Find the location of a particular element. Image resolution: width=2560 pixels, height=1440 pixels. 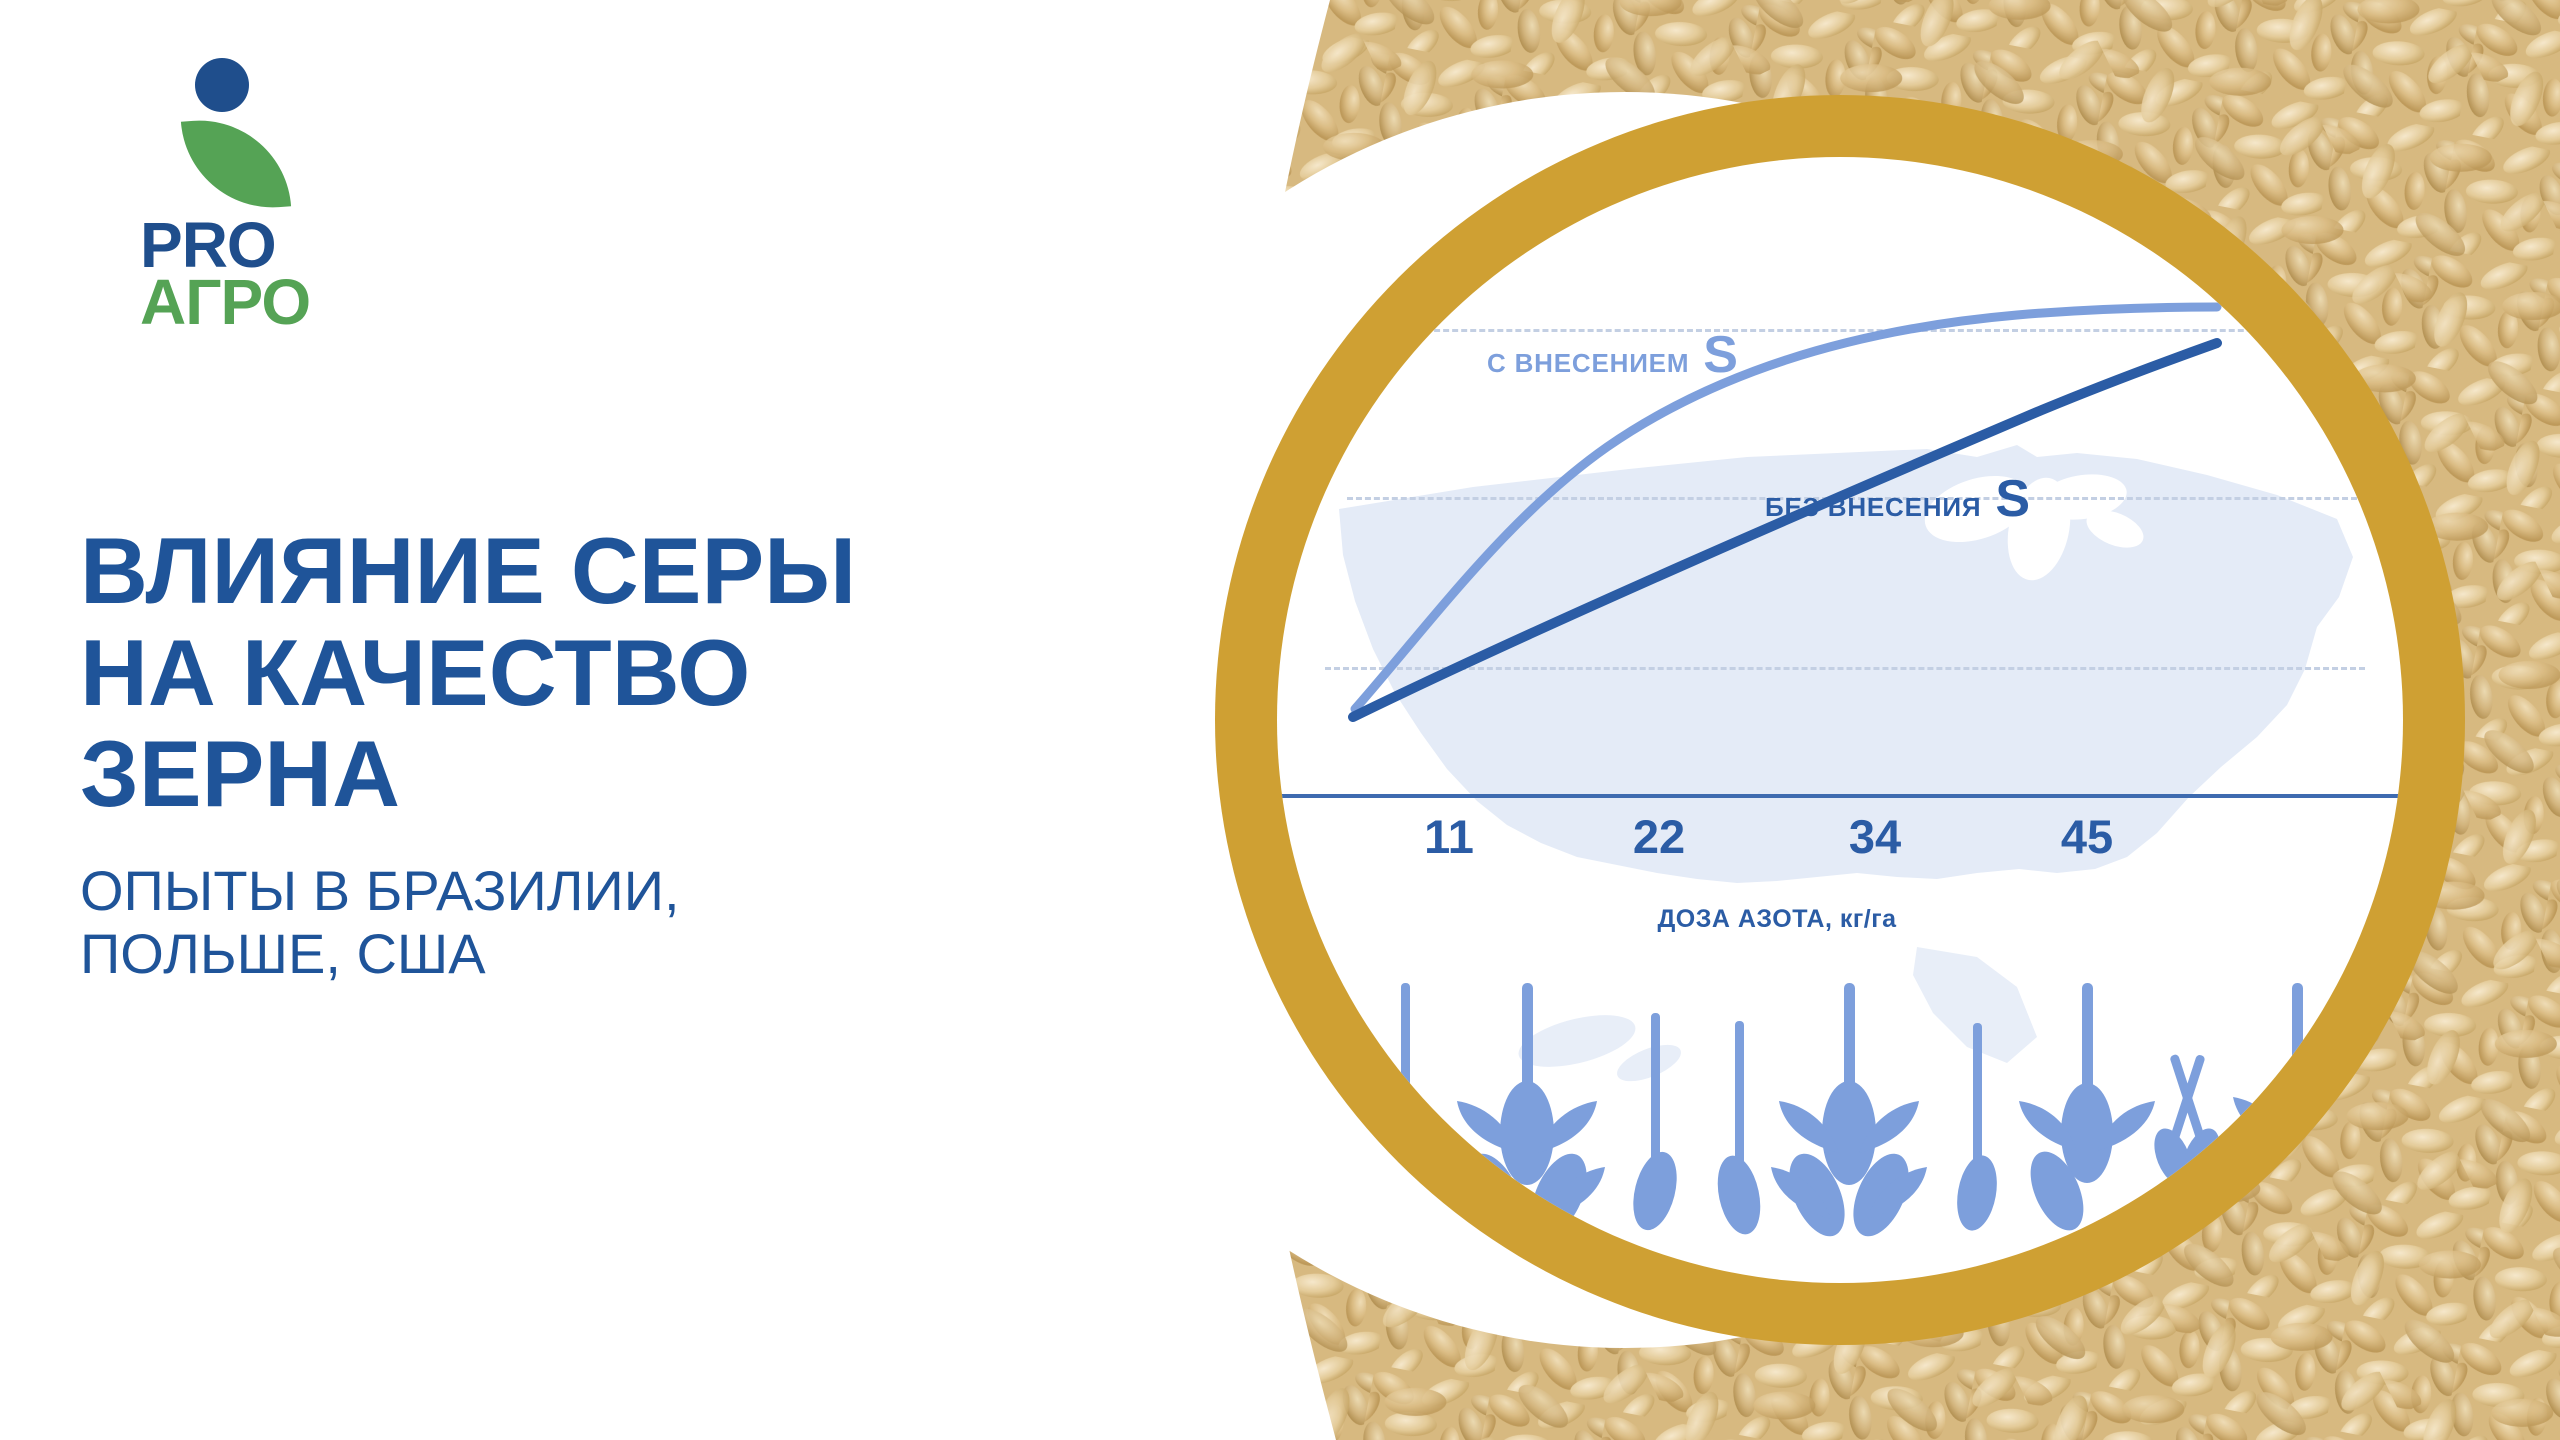

gridline-middle is located at coordinates (1852, 498).